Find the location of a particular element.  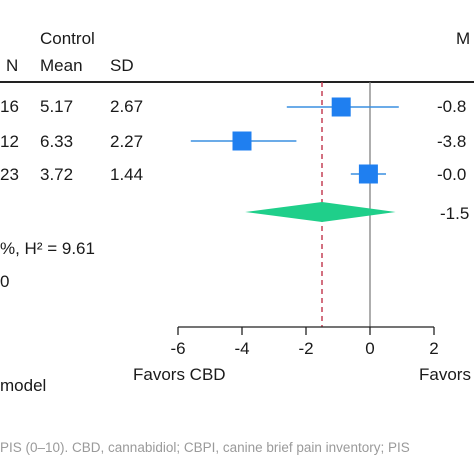

x-tick-label-2: -2 is located at coordinates (305, 348).